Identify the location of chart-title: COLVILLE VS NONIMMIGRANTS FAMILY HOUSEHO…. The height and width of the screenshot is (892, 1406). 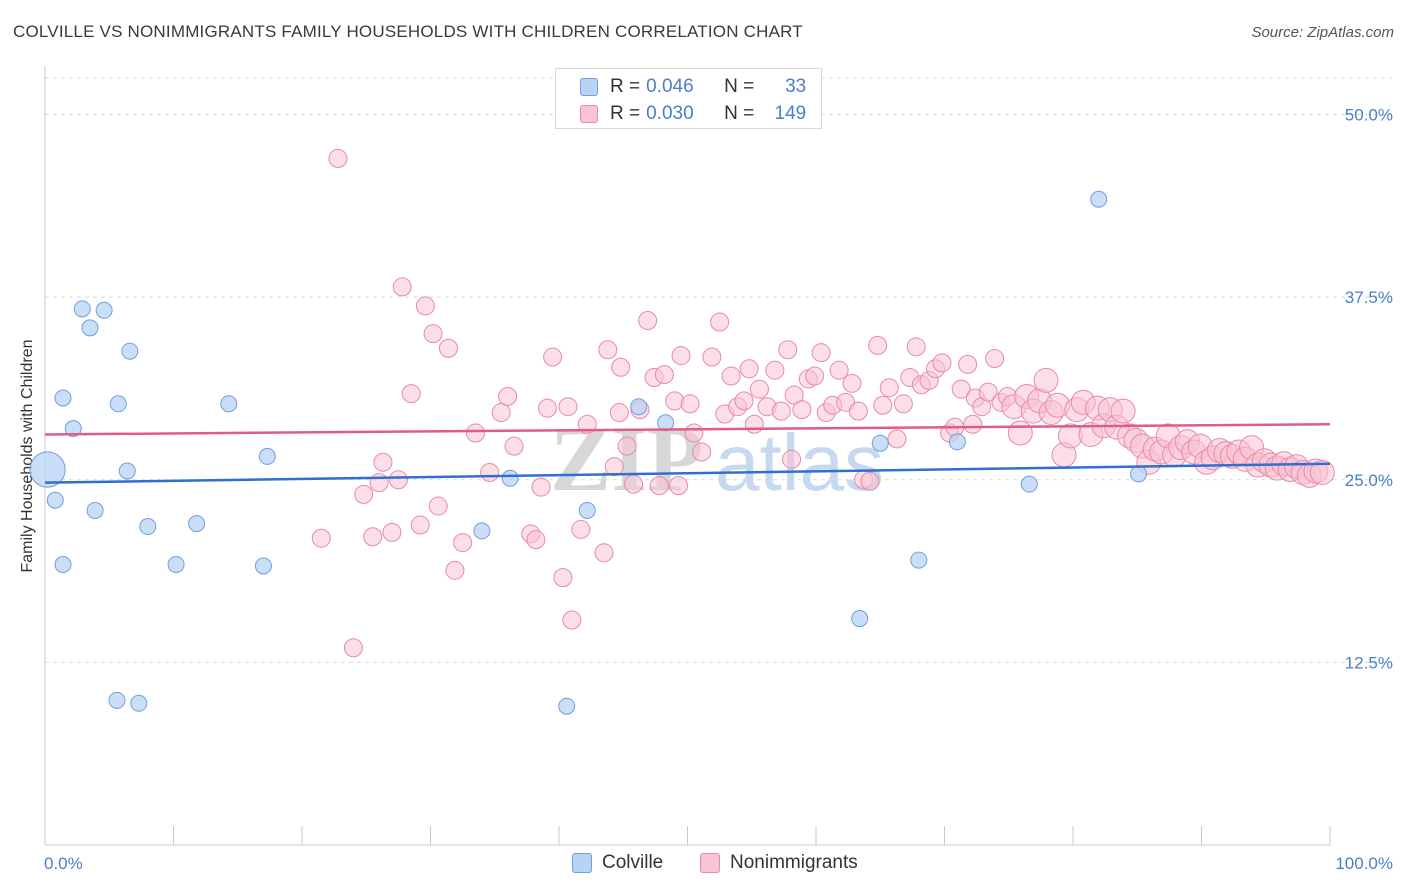
(408, 31).